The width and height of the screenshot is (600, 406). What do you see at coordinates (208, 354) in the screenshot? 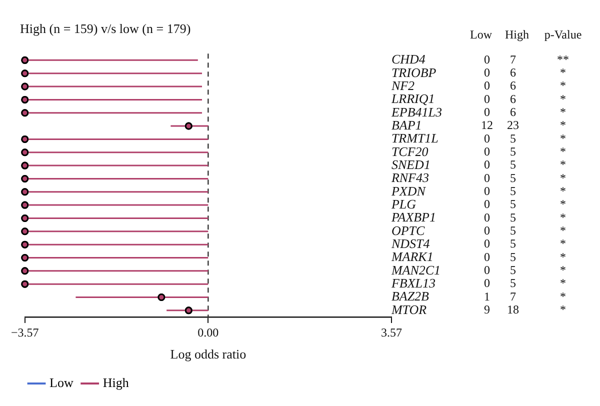
I see `x-axis-title: Log odds ratio` at bounding box center [208, 354].